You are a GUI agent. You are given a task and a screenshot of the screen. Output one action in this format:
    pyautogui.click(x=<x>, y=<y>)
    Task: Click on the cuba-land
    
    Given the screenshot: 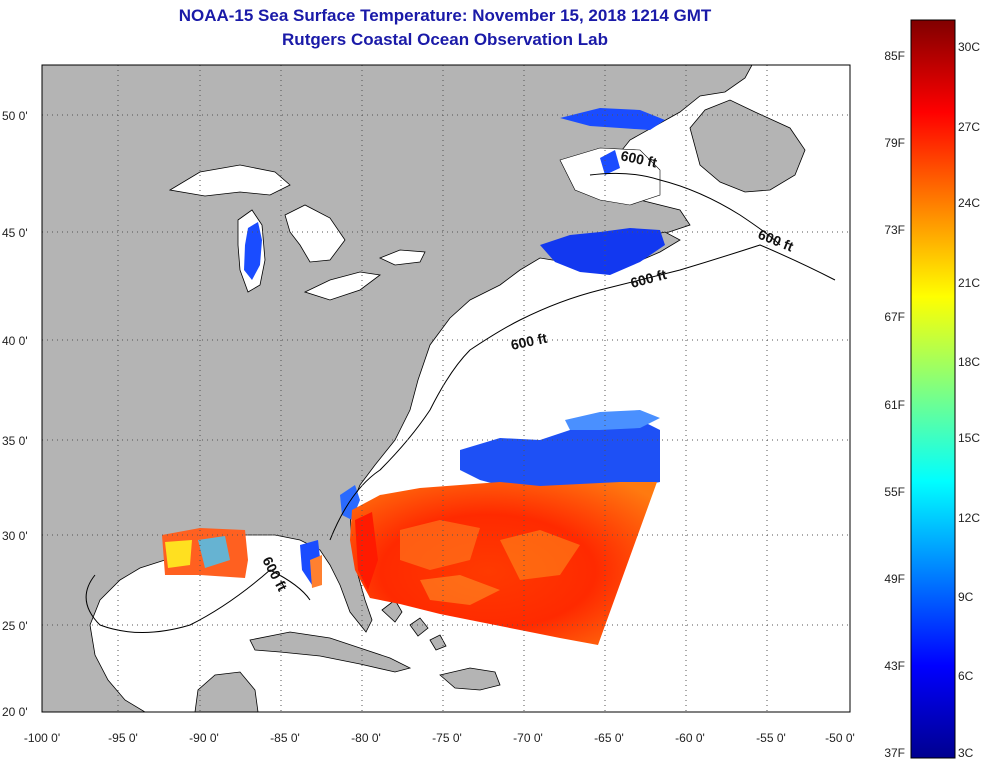 What is the action you would take?
    pyautogui.click(x=330, y=652)
    